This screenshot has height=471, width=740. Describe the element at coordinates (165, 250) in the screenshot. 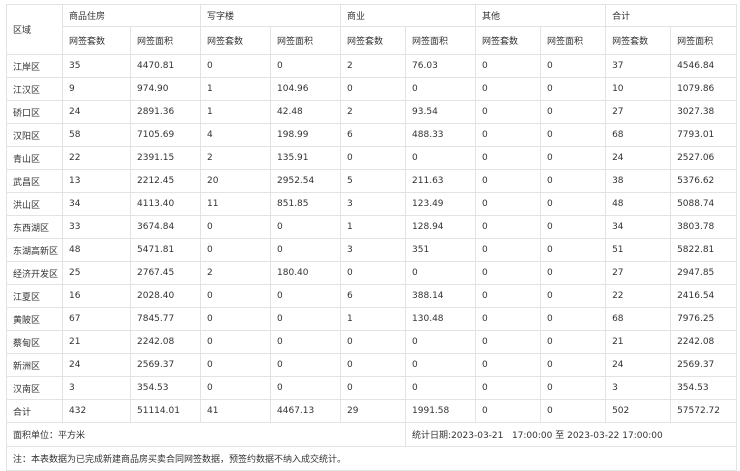

I see `table-cell: 5471.81` at that location.